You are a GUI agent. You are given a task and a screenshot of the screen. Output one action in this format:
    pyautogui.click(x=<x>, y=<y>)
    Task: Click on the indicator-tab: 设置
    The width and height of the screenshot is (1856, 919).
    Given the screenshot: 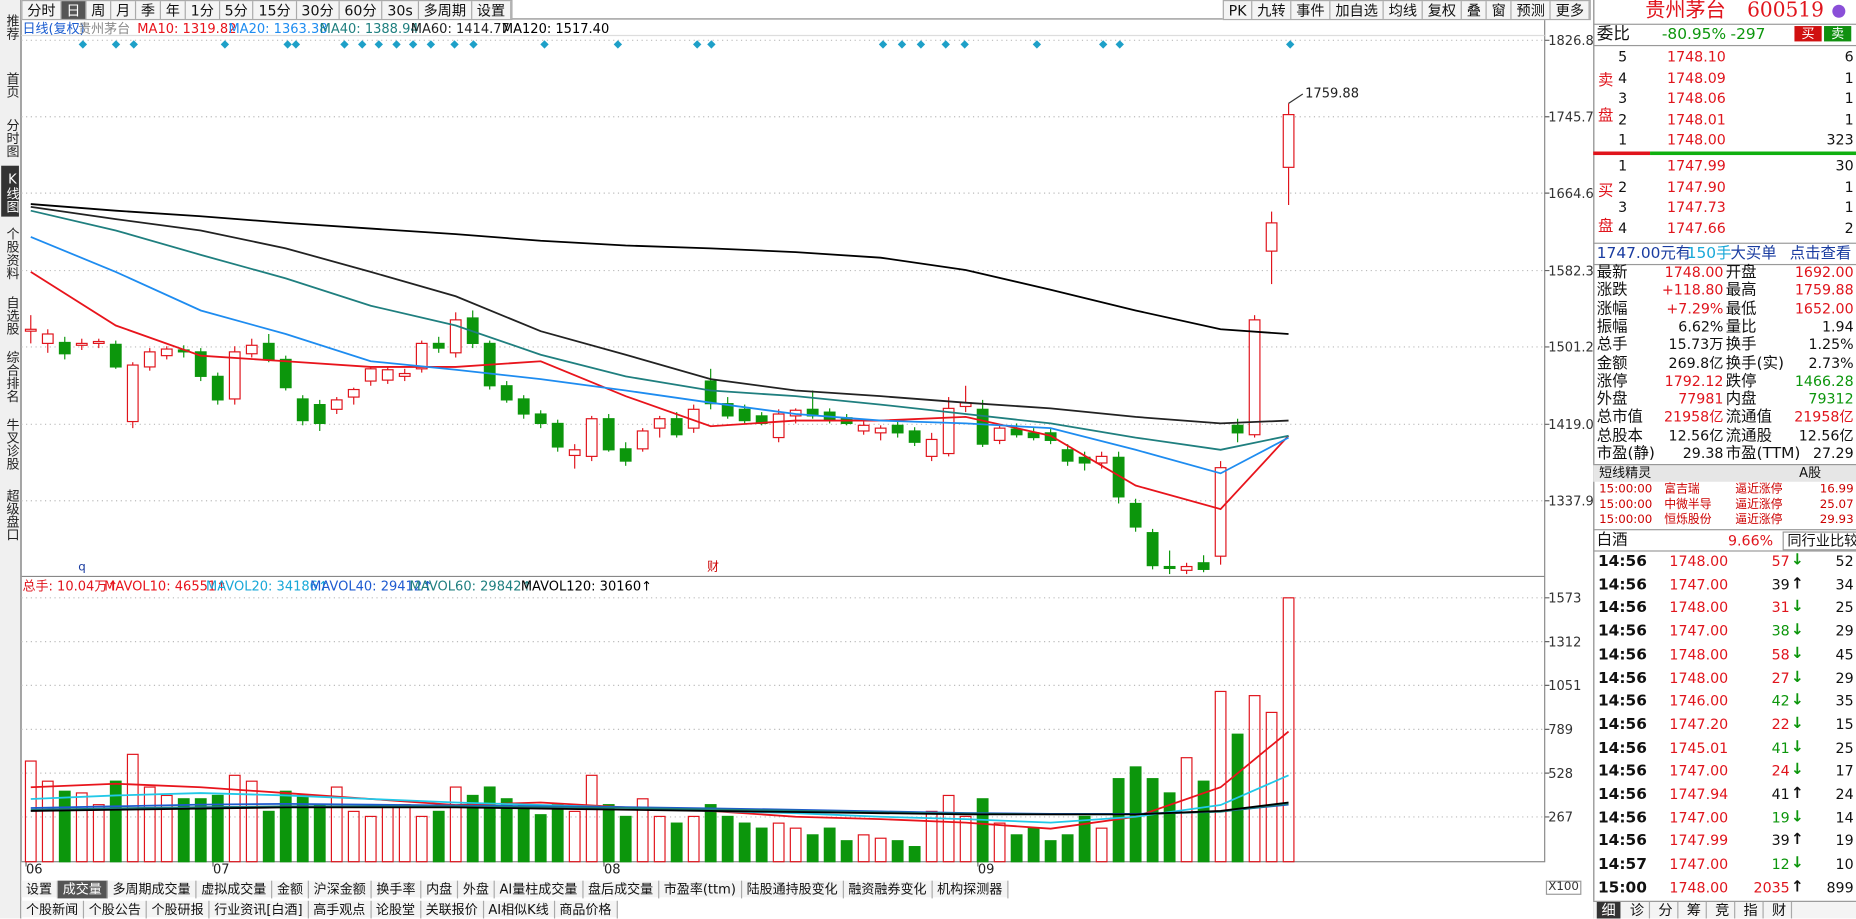 What is the action you would take?
    pyautogui.click(x=39, y=889)
    